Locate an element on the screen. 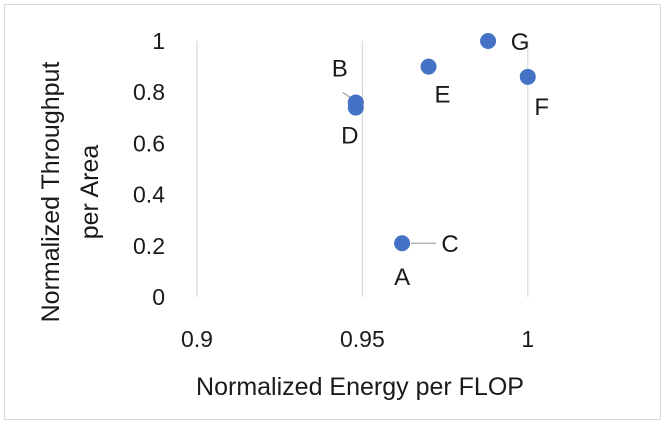  y-axis-title-line2: per Area is located at coordinates (90, 192).